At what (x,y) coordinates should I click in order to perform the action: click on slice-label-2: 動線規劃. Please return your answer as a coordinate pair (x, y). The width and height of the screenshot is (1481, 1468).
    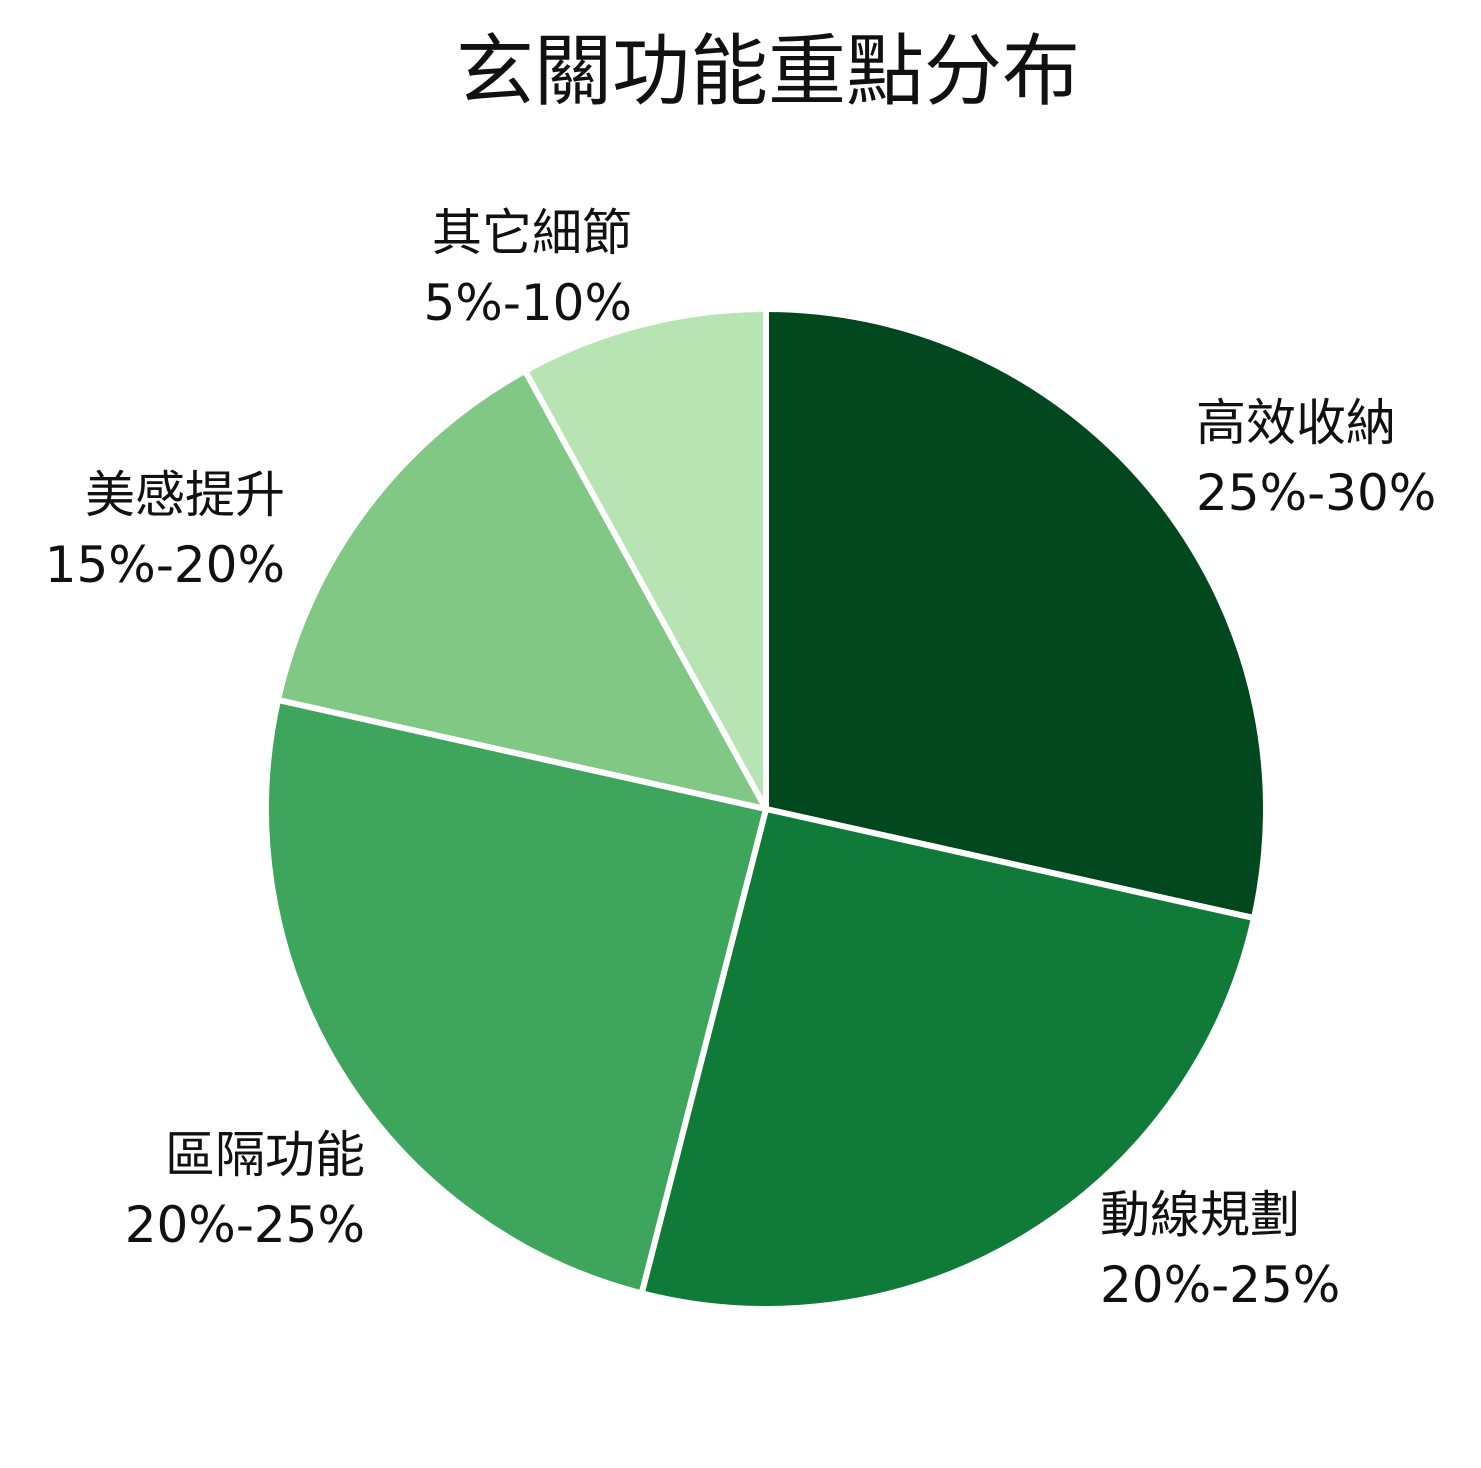
    Looking at the image, I should click on (1200, 1215).